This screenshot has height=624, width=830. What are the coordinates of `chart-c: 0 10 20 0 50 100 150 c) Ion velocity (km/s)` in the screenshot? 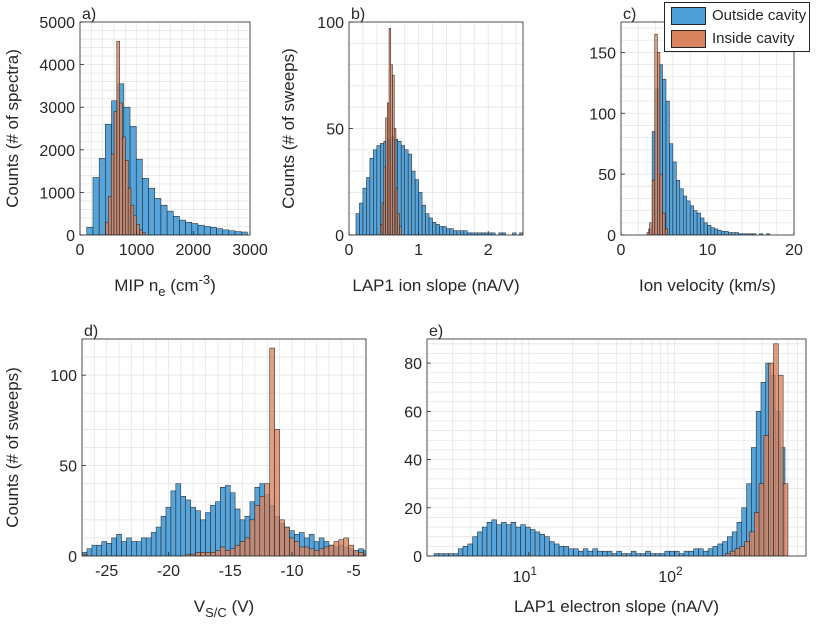 It's located at (696, 150).